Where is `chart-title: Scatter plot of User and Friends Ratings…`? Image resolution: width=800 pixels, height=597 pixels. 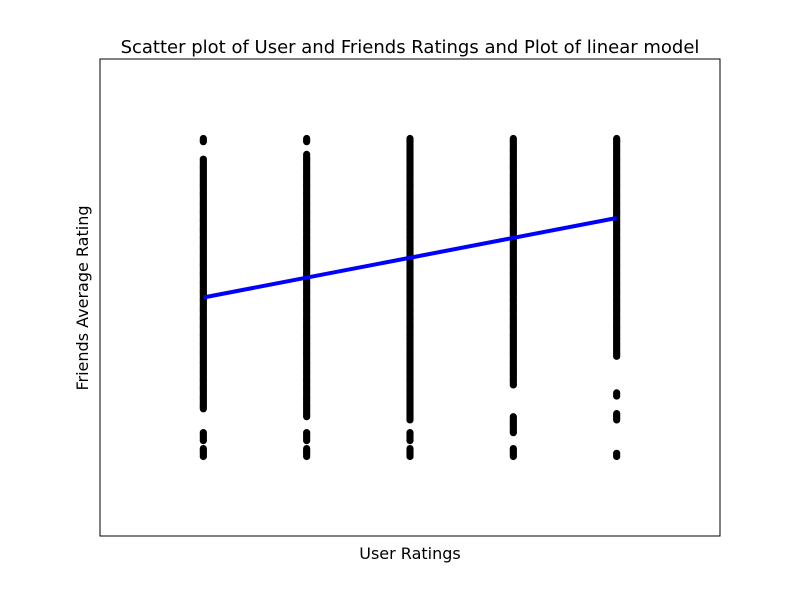 chart-title: Scatter plot of User and Friends Ratings… is located at coordinates (410, 47).